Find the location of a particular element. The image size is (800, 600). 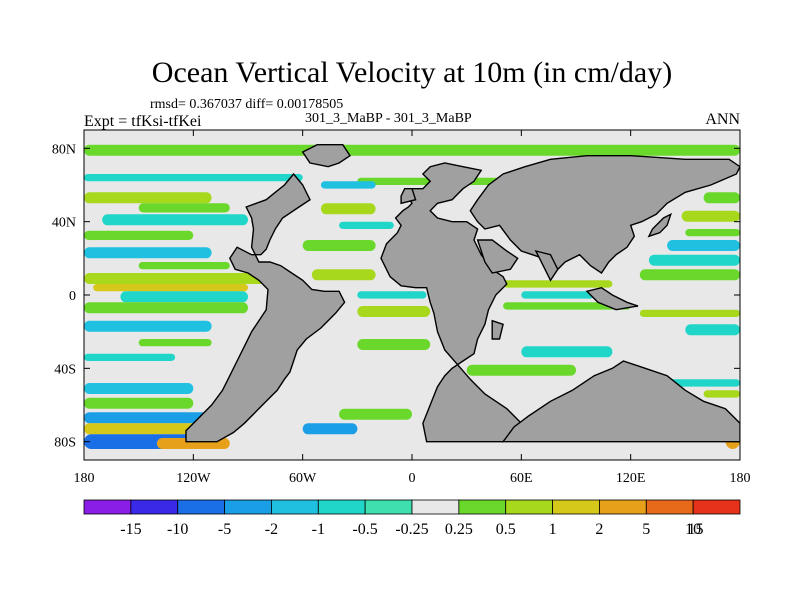

colorbar-label-0: -15 is located at coordinates (130, 529).